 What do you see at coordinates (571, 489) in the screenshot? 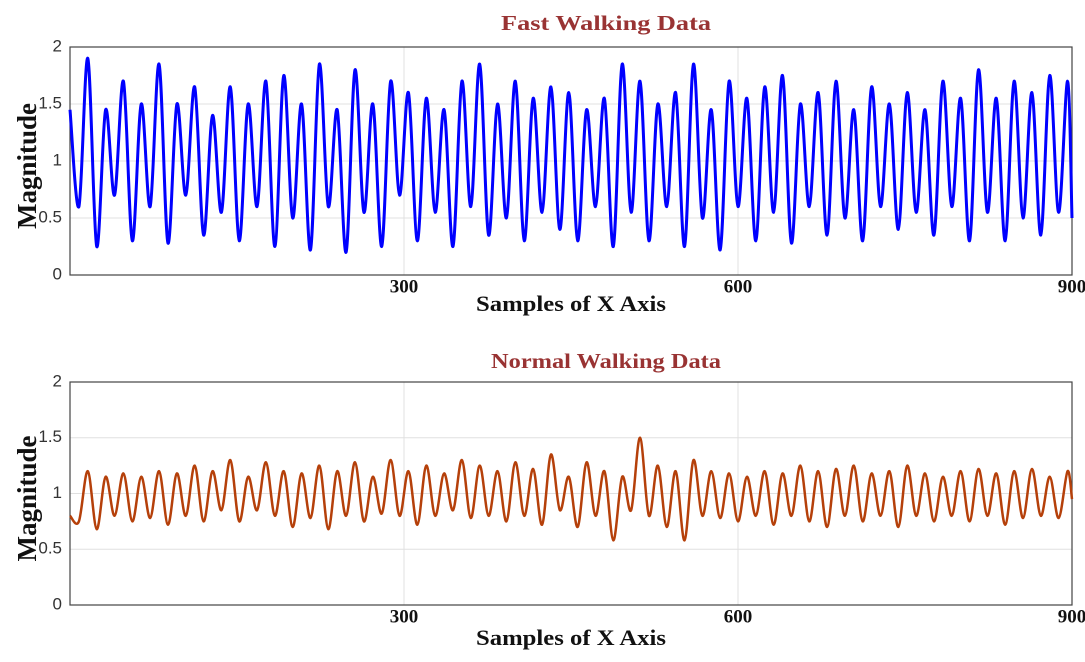
I see `data-line` at bounding box center [571, 489].